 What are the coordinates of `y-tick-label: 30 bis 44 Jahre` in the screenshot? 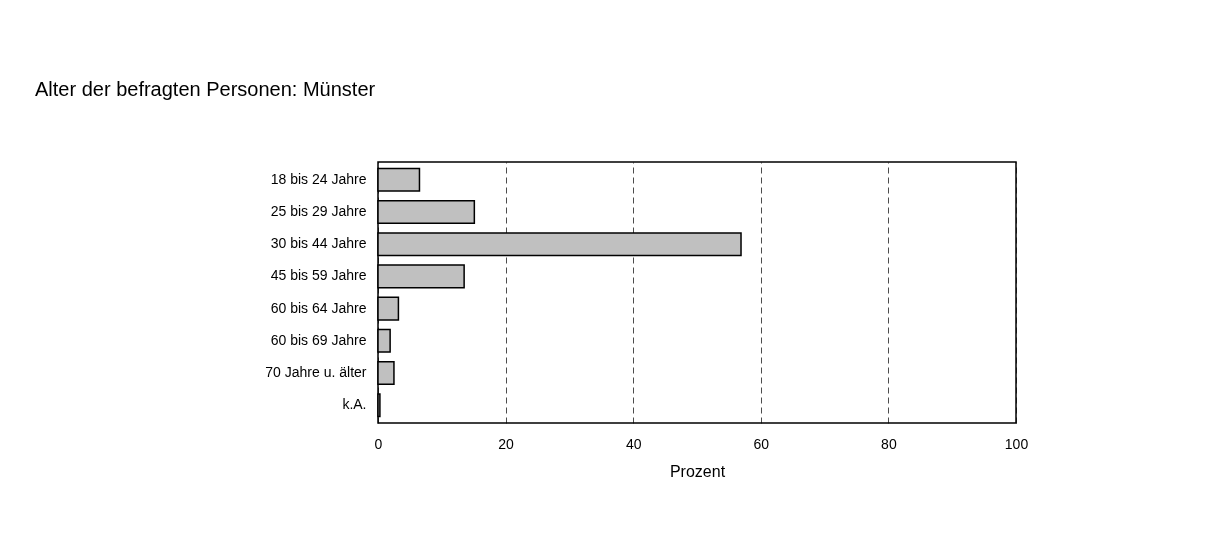 It's located at (318, 243).